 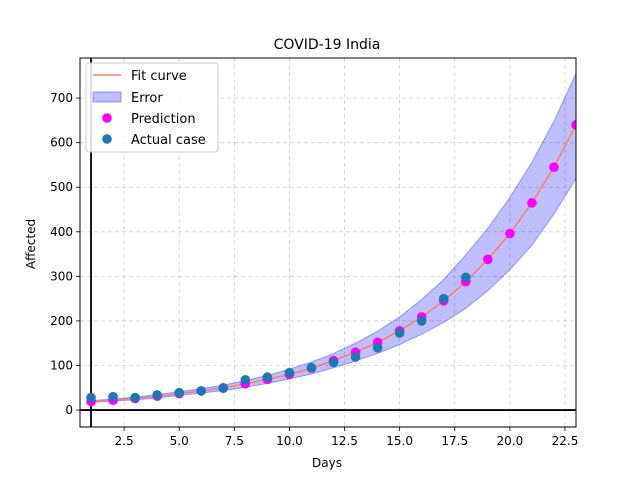 I want to click on legend-error-label: Error, so click(x=147, y=98).